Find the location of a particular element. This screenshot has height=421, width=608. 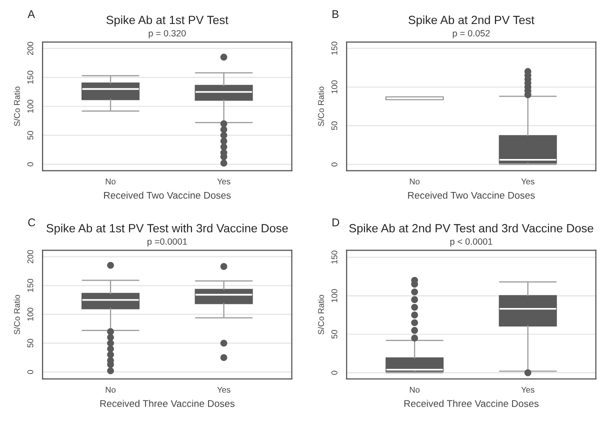

chart-title: Spike Ab at 1st PV Test is located at coordinates (167, 20).